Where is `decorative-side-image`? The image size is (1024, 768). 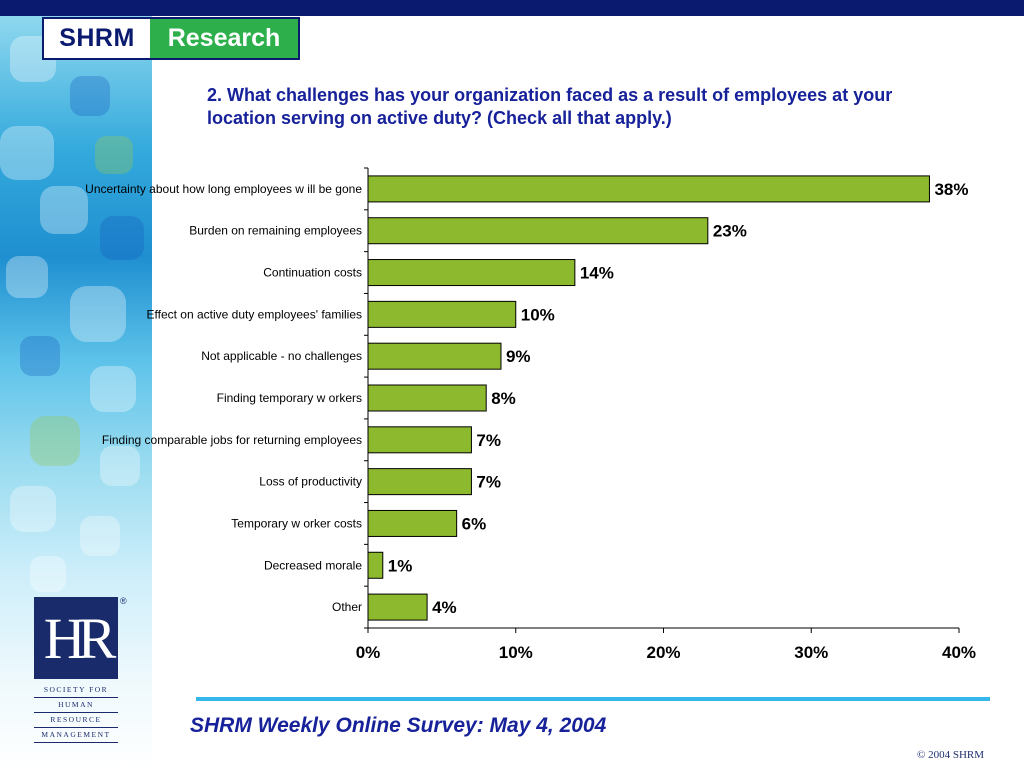 decorative-side-image is located at coordinates (76, 392).